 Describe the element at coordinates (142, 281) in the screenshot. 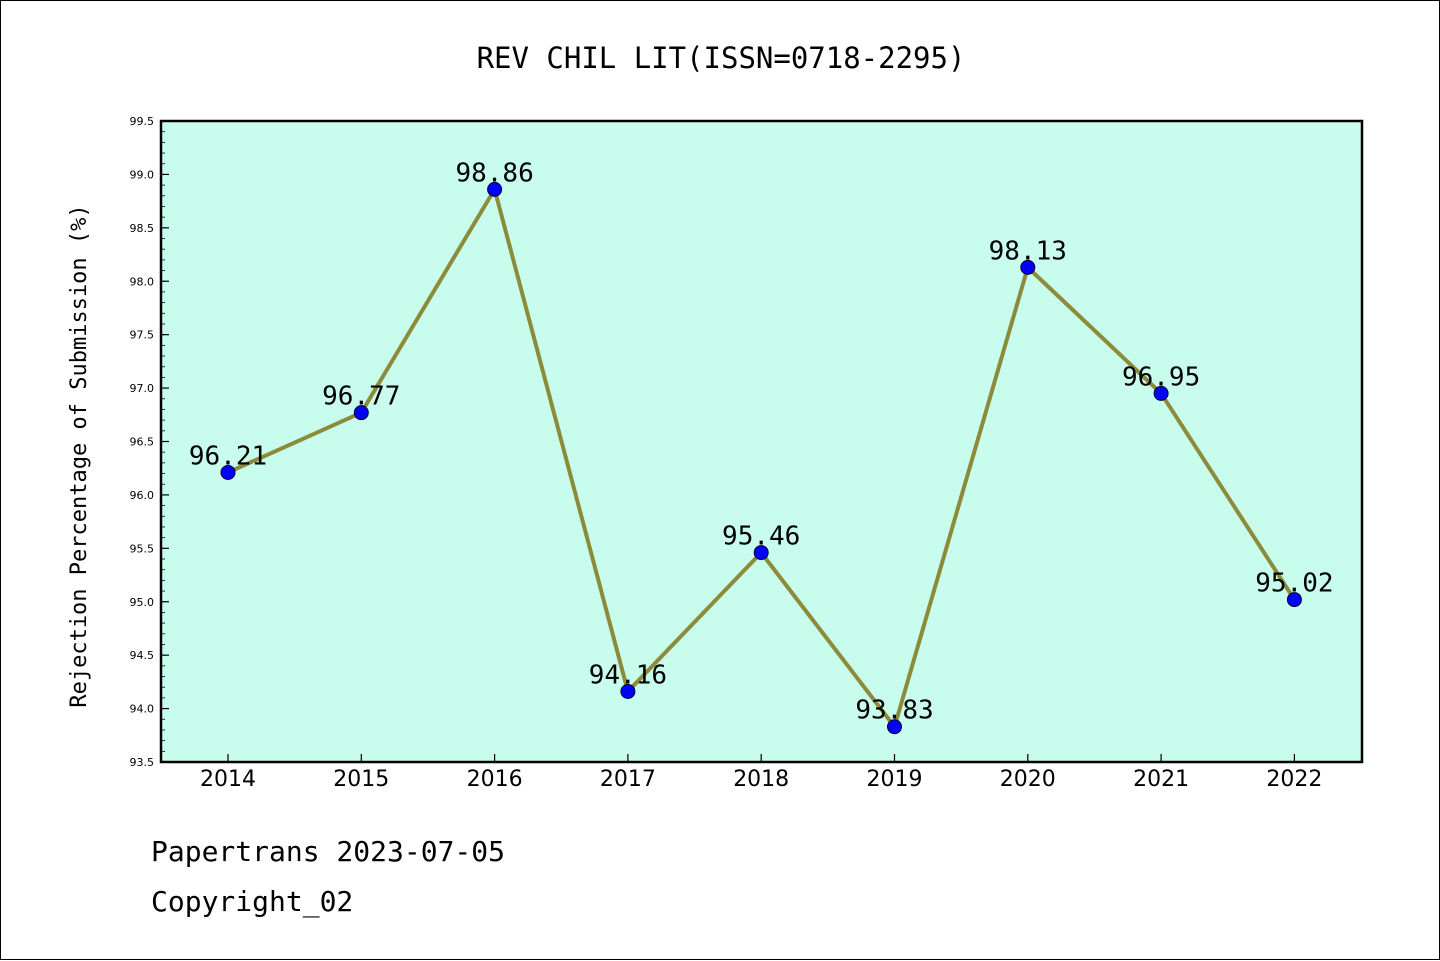

I see `y-tick-label: 98.0` at that location.